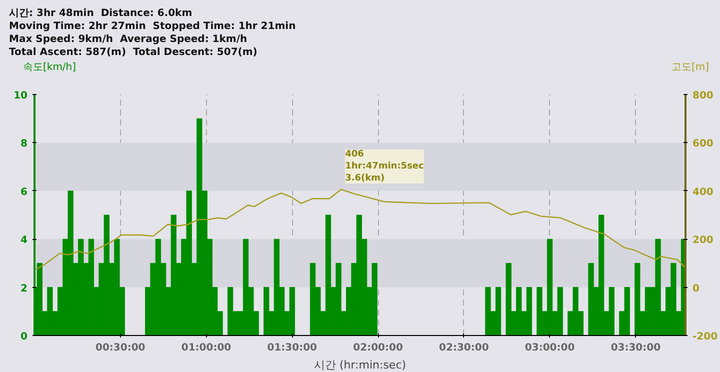  What do you see at coordinates (703, 192) in the screenshot?
I see `y2-tick-label: 400` at bounding box center [703, 192].